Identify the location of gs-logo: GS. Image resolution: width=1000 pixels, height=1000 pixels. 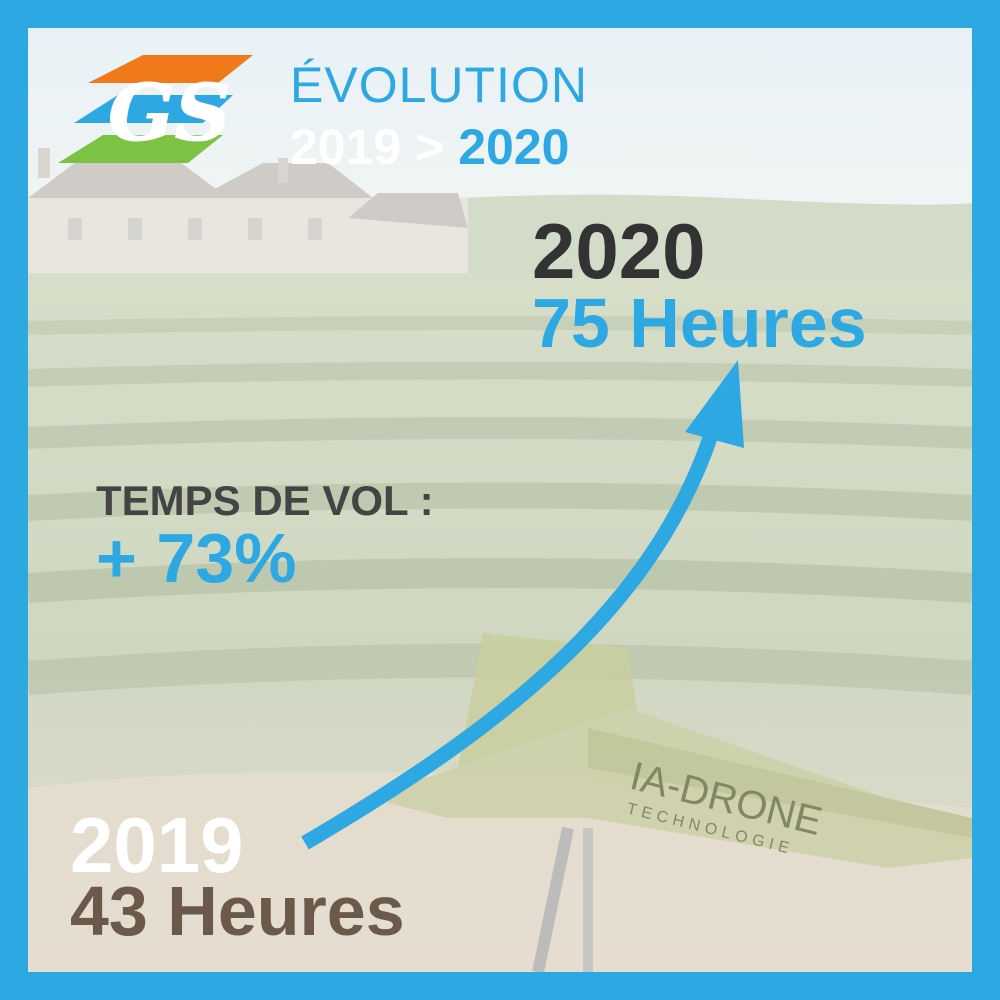
(155, 109).